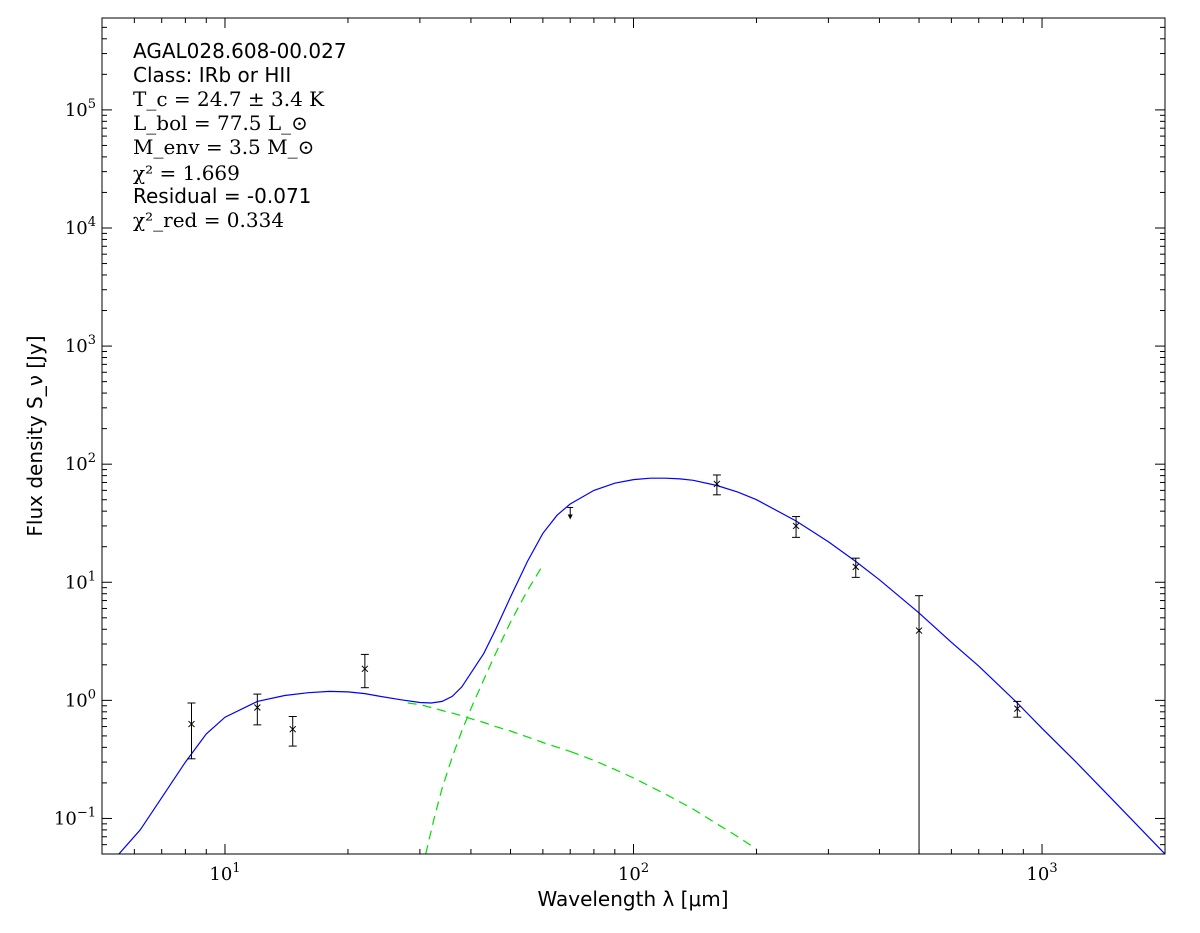 The image size is (1200, 933). I want to click on y-tick-label: 10⁵, so click(80, 109).